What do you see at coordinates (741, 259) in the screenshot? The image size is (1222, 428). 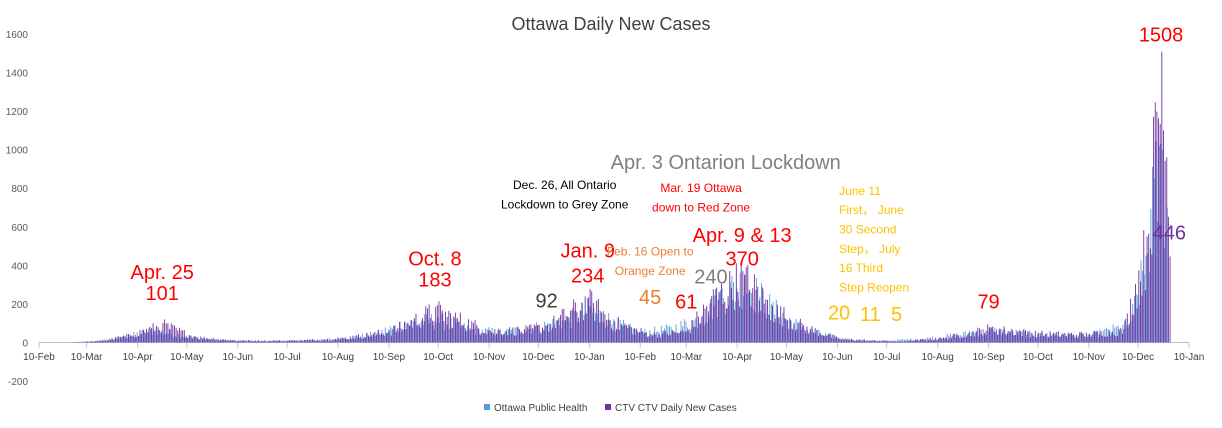 I see `annotation: 370` at bounding box center [741, 259].